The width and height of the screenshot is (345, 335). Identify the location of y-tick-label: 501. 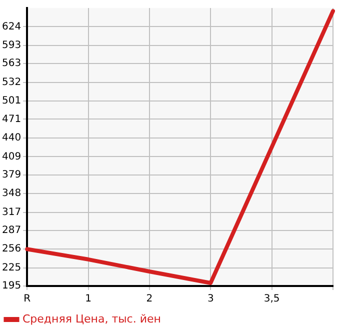
(12, 101).